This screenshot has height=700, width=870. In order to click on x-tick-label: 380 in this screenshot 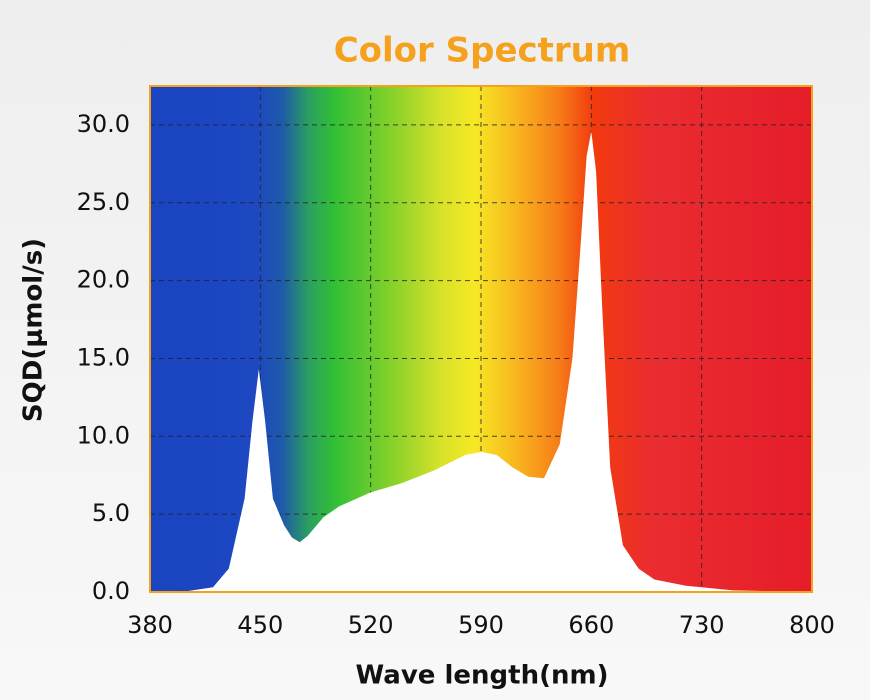, I will do `click(150, 625)`.